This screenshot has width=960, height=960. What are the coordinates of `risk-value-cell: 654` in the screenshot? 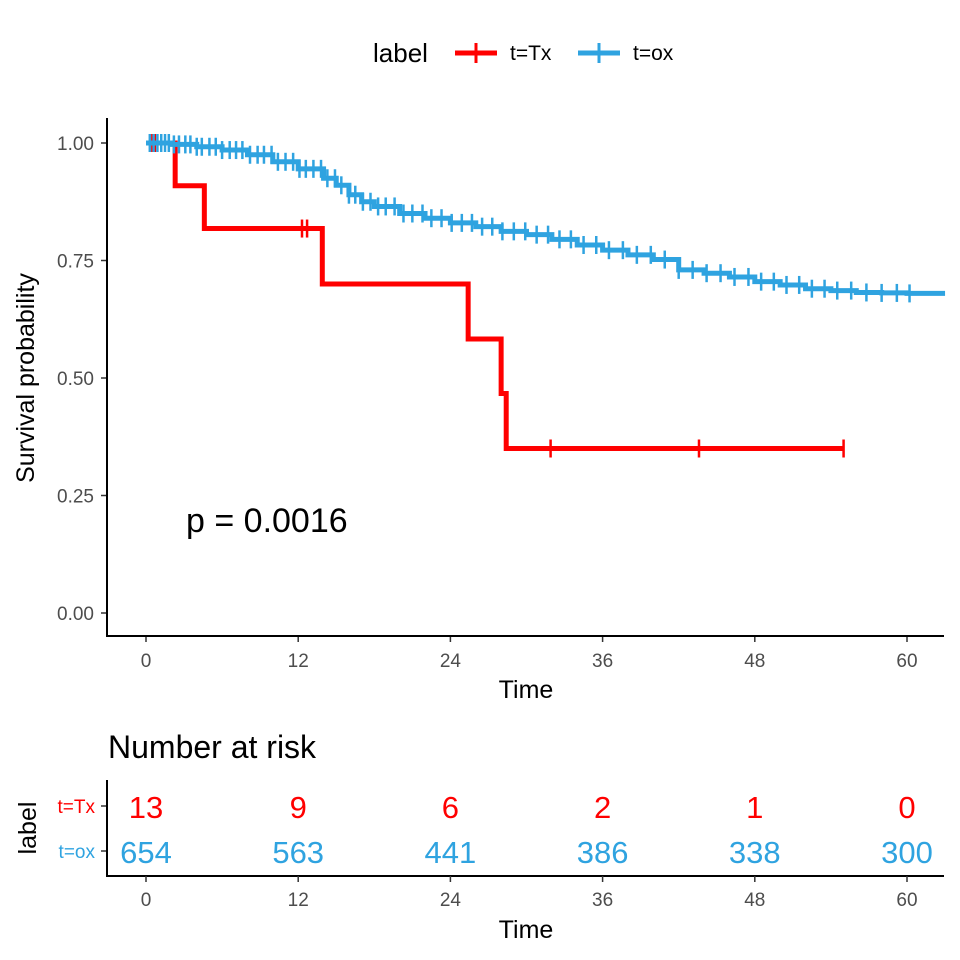 It's located at (146, 852).